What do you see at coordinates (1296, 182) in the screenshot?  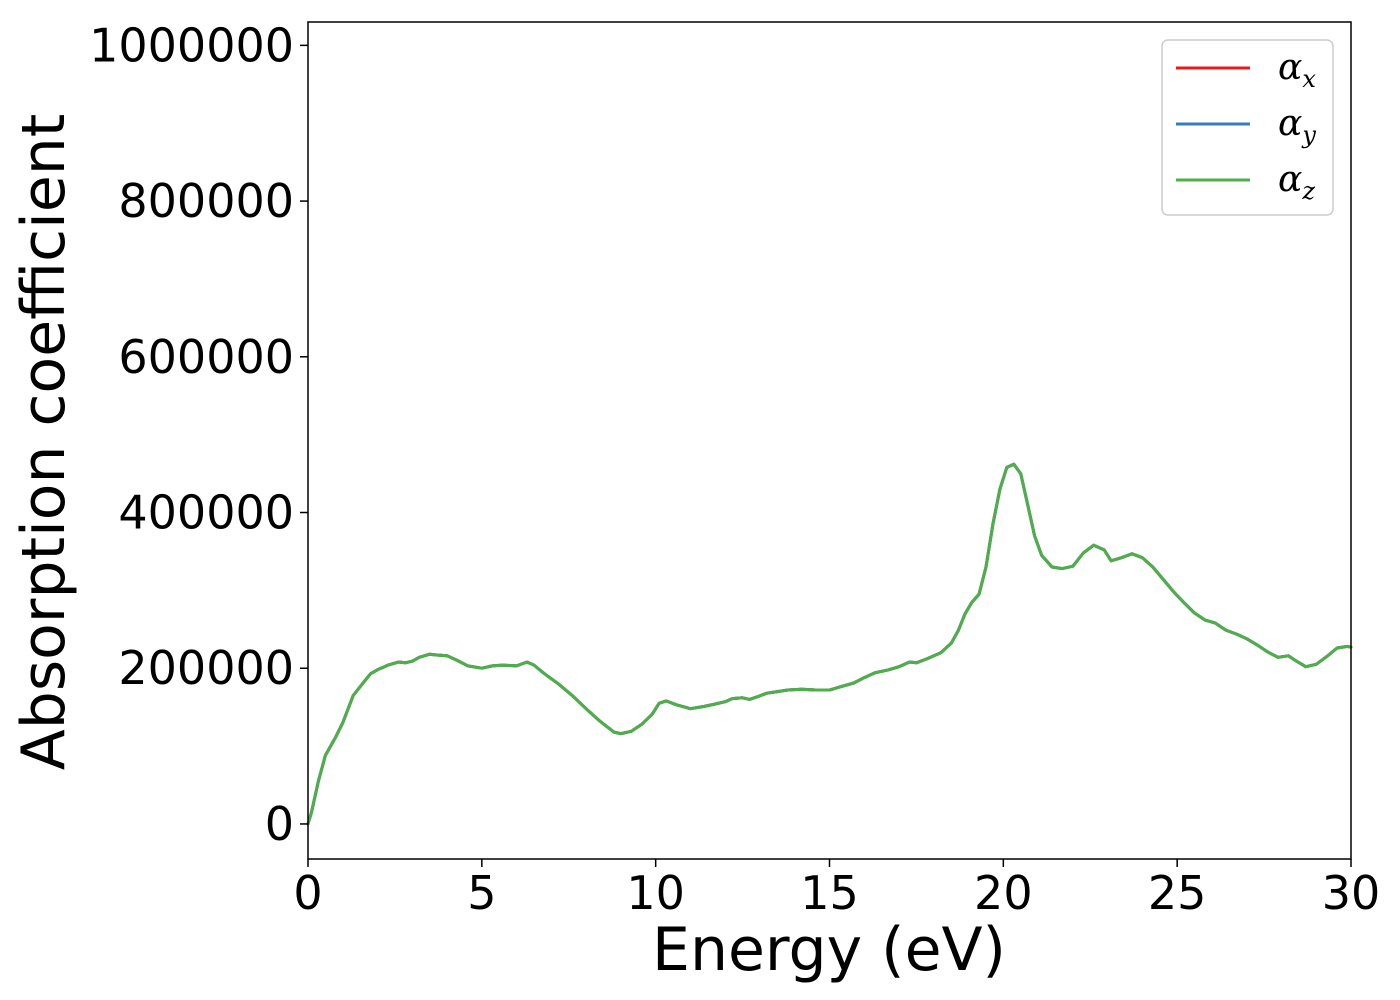 I see `legend-label: αz` at bounding box center [1296, 182].